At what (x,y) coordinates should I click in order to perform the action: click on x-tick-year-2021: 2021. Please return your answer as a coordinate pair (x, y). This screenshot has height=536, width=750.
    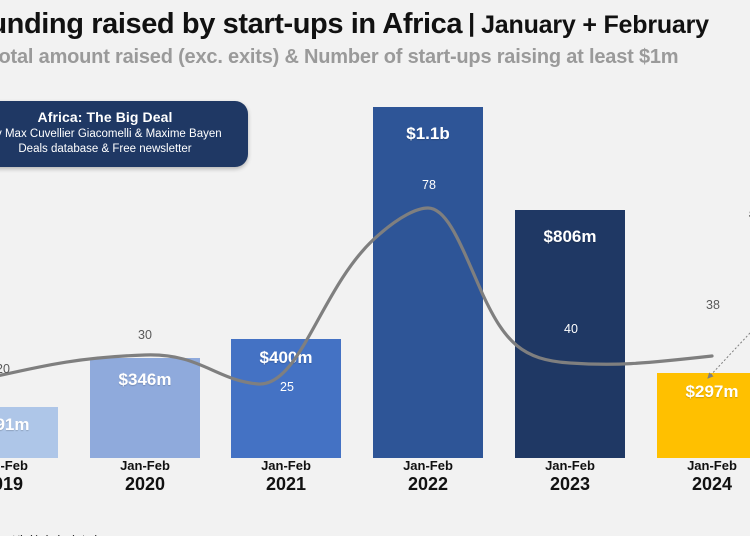
    Looking at the image, I should click on (286, 484).